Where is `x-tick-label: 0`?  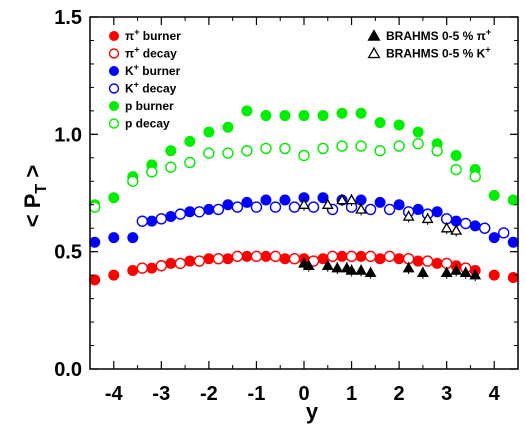 x-tick-label: 0 is located at coordinates (303, 394).